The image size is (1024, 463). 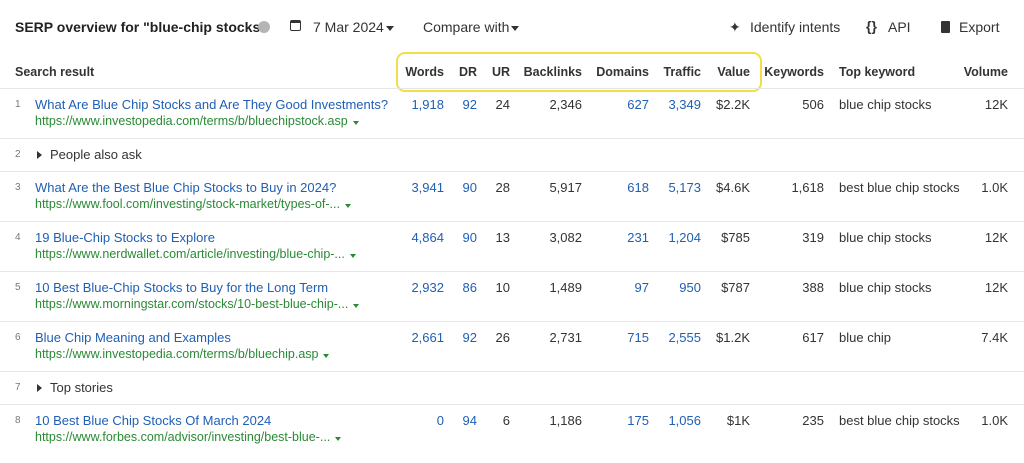 What do you see at coordinates (18, 237) in the screenshot?
I see `row-position: 4` at bounding box center [18, 237].